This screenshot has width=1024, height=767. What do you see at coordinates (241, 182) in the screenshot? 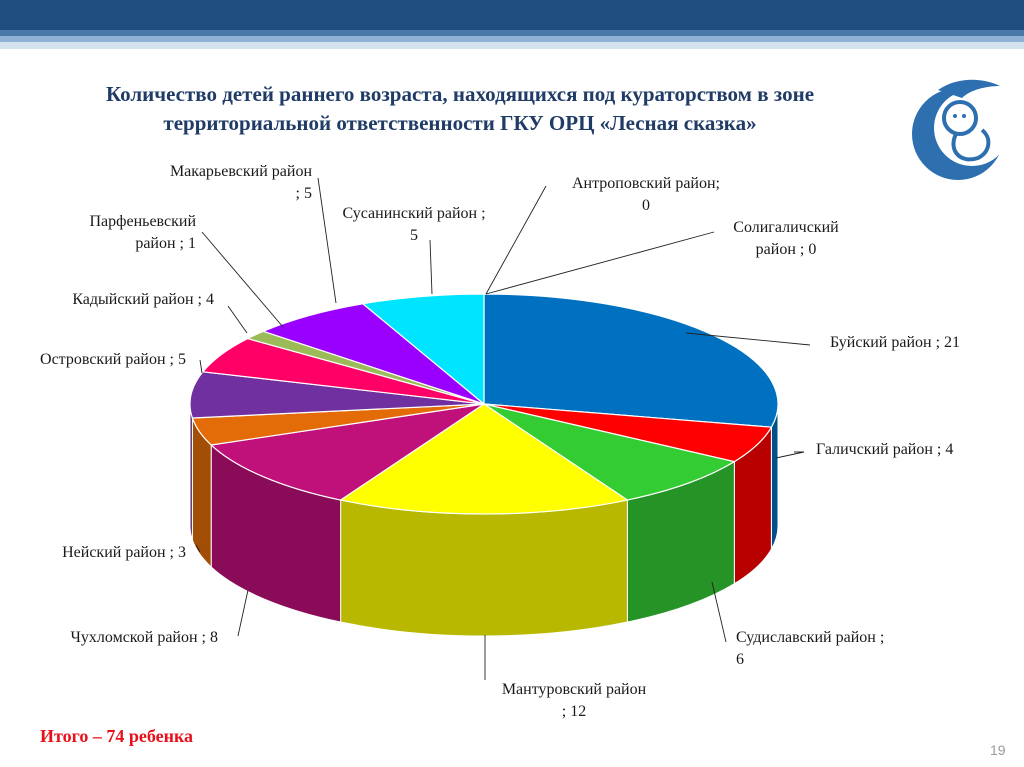
I see `pie-label-9: Макарьевский район; 5` at bounding box center [241, 182].